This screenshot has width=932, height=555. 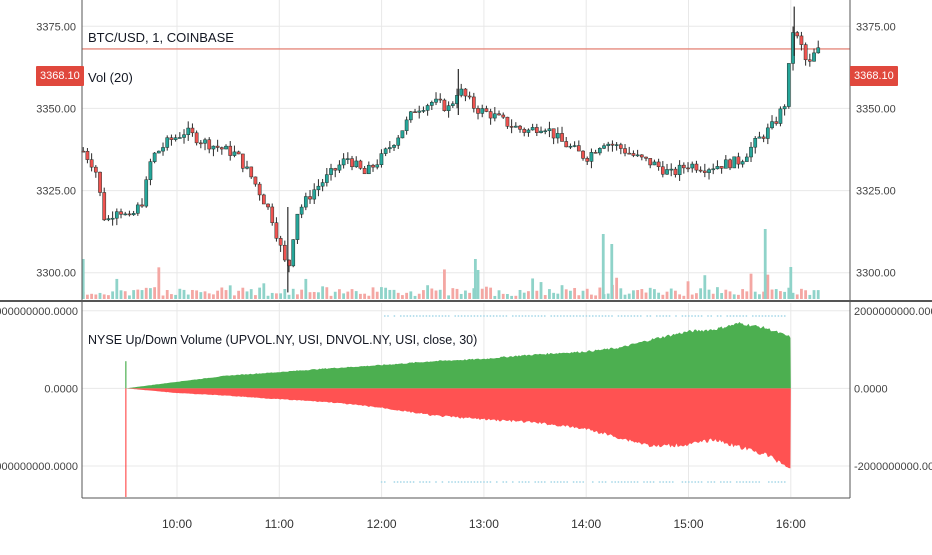 What do you see at coordinates (871, 389) in the screenshot?
I see `indicator-tick-label: 0.0000` at bounding box center [871, 389].